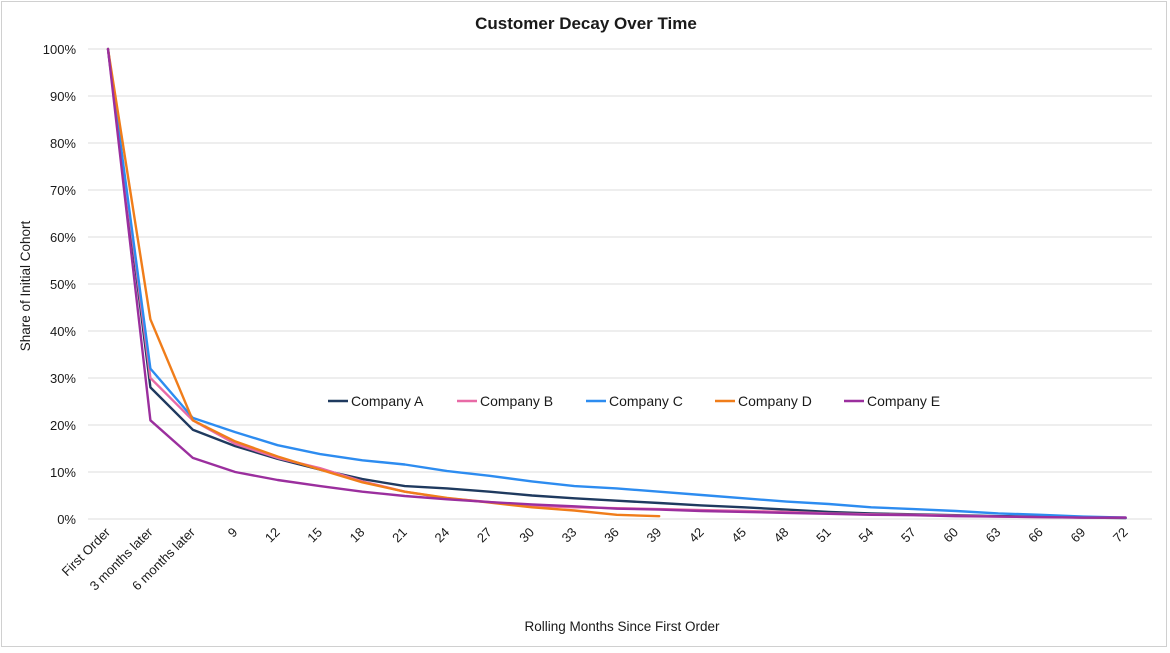  What do you see at coordinates (63, 425) in the screenshot?
I see `y-tick-label: 20%` at bounding box center [63, 425].